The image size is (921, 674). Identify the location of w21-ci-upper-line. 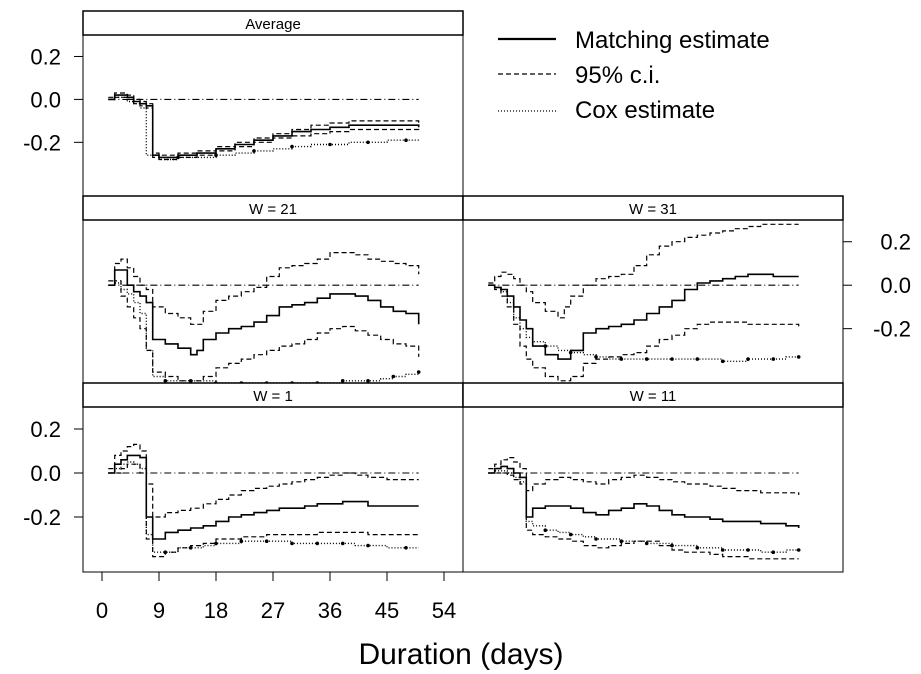
(264, 288).